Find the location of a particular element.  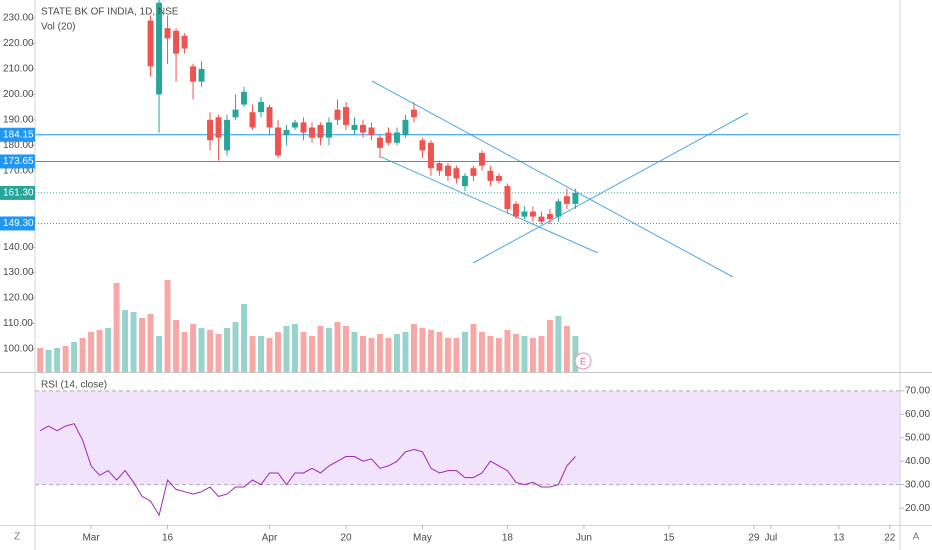

x-tick-label: 13 is located at coordinates (839, 538).